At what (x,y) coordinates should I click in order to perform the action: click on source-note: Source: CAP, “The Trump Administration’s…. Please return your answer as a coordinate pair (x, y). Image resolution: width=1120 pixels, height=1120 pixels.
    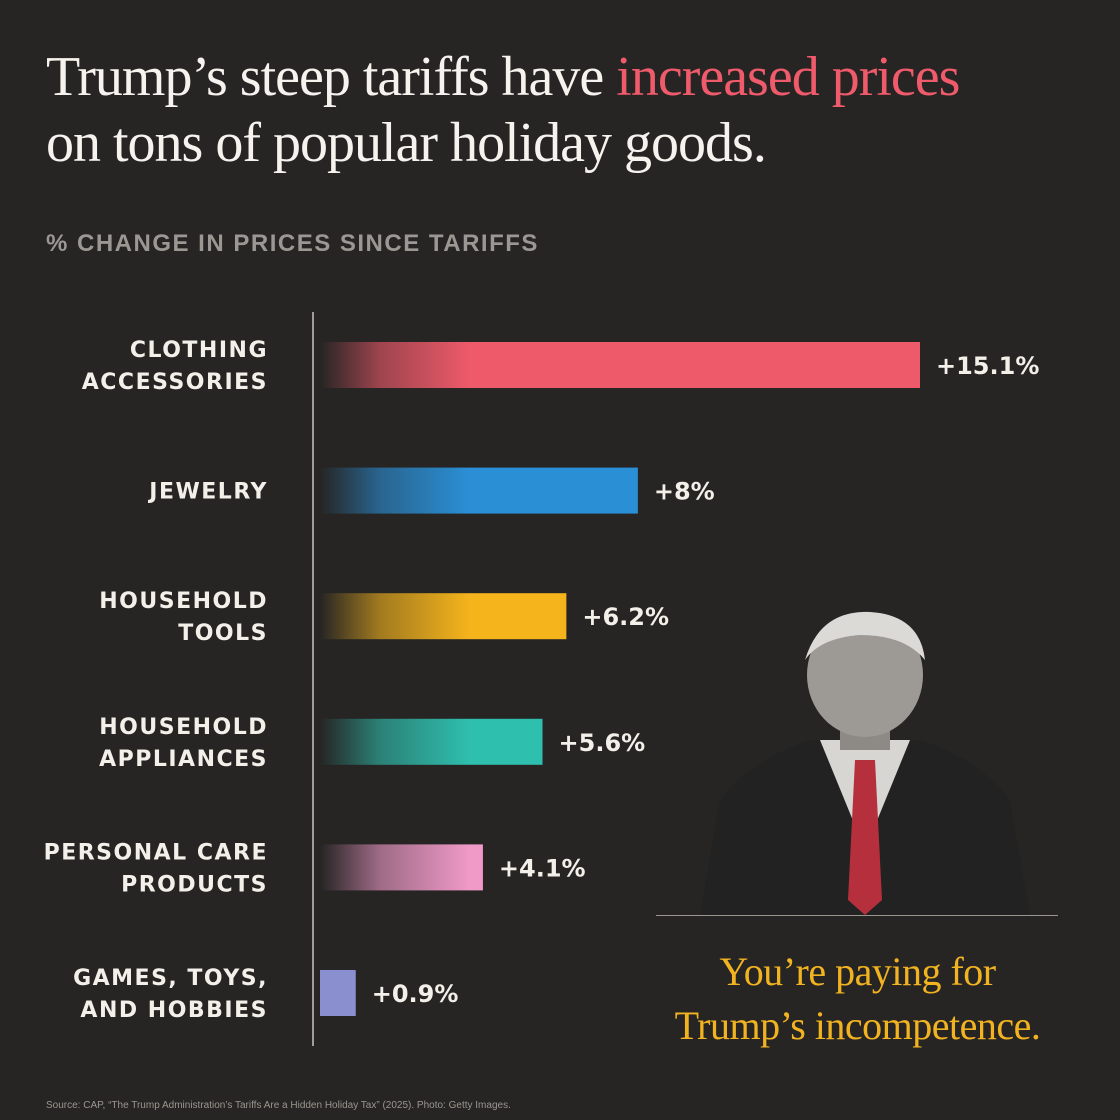
    Looking at the image, I should click on (278, 1105).